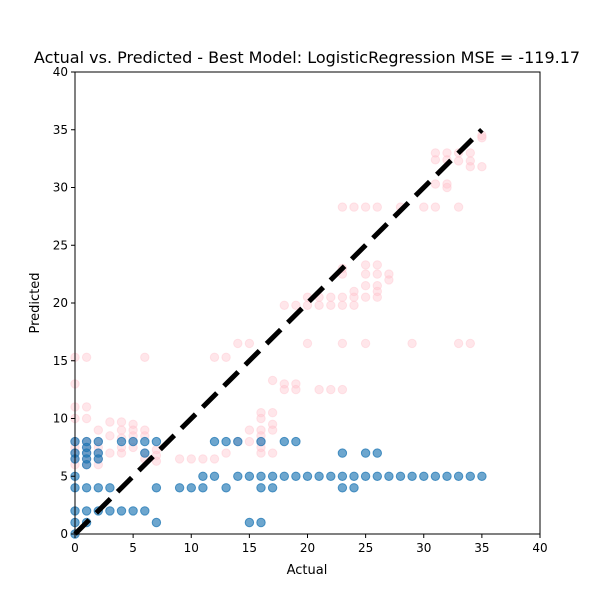 This screenshot has height=600, width=600. I want to click on x-tick-label: 25, so click(365, 548).